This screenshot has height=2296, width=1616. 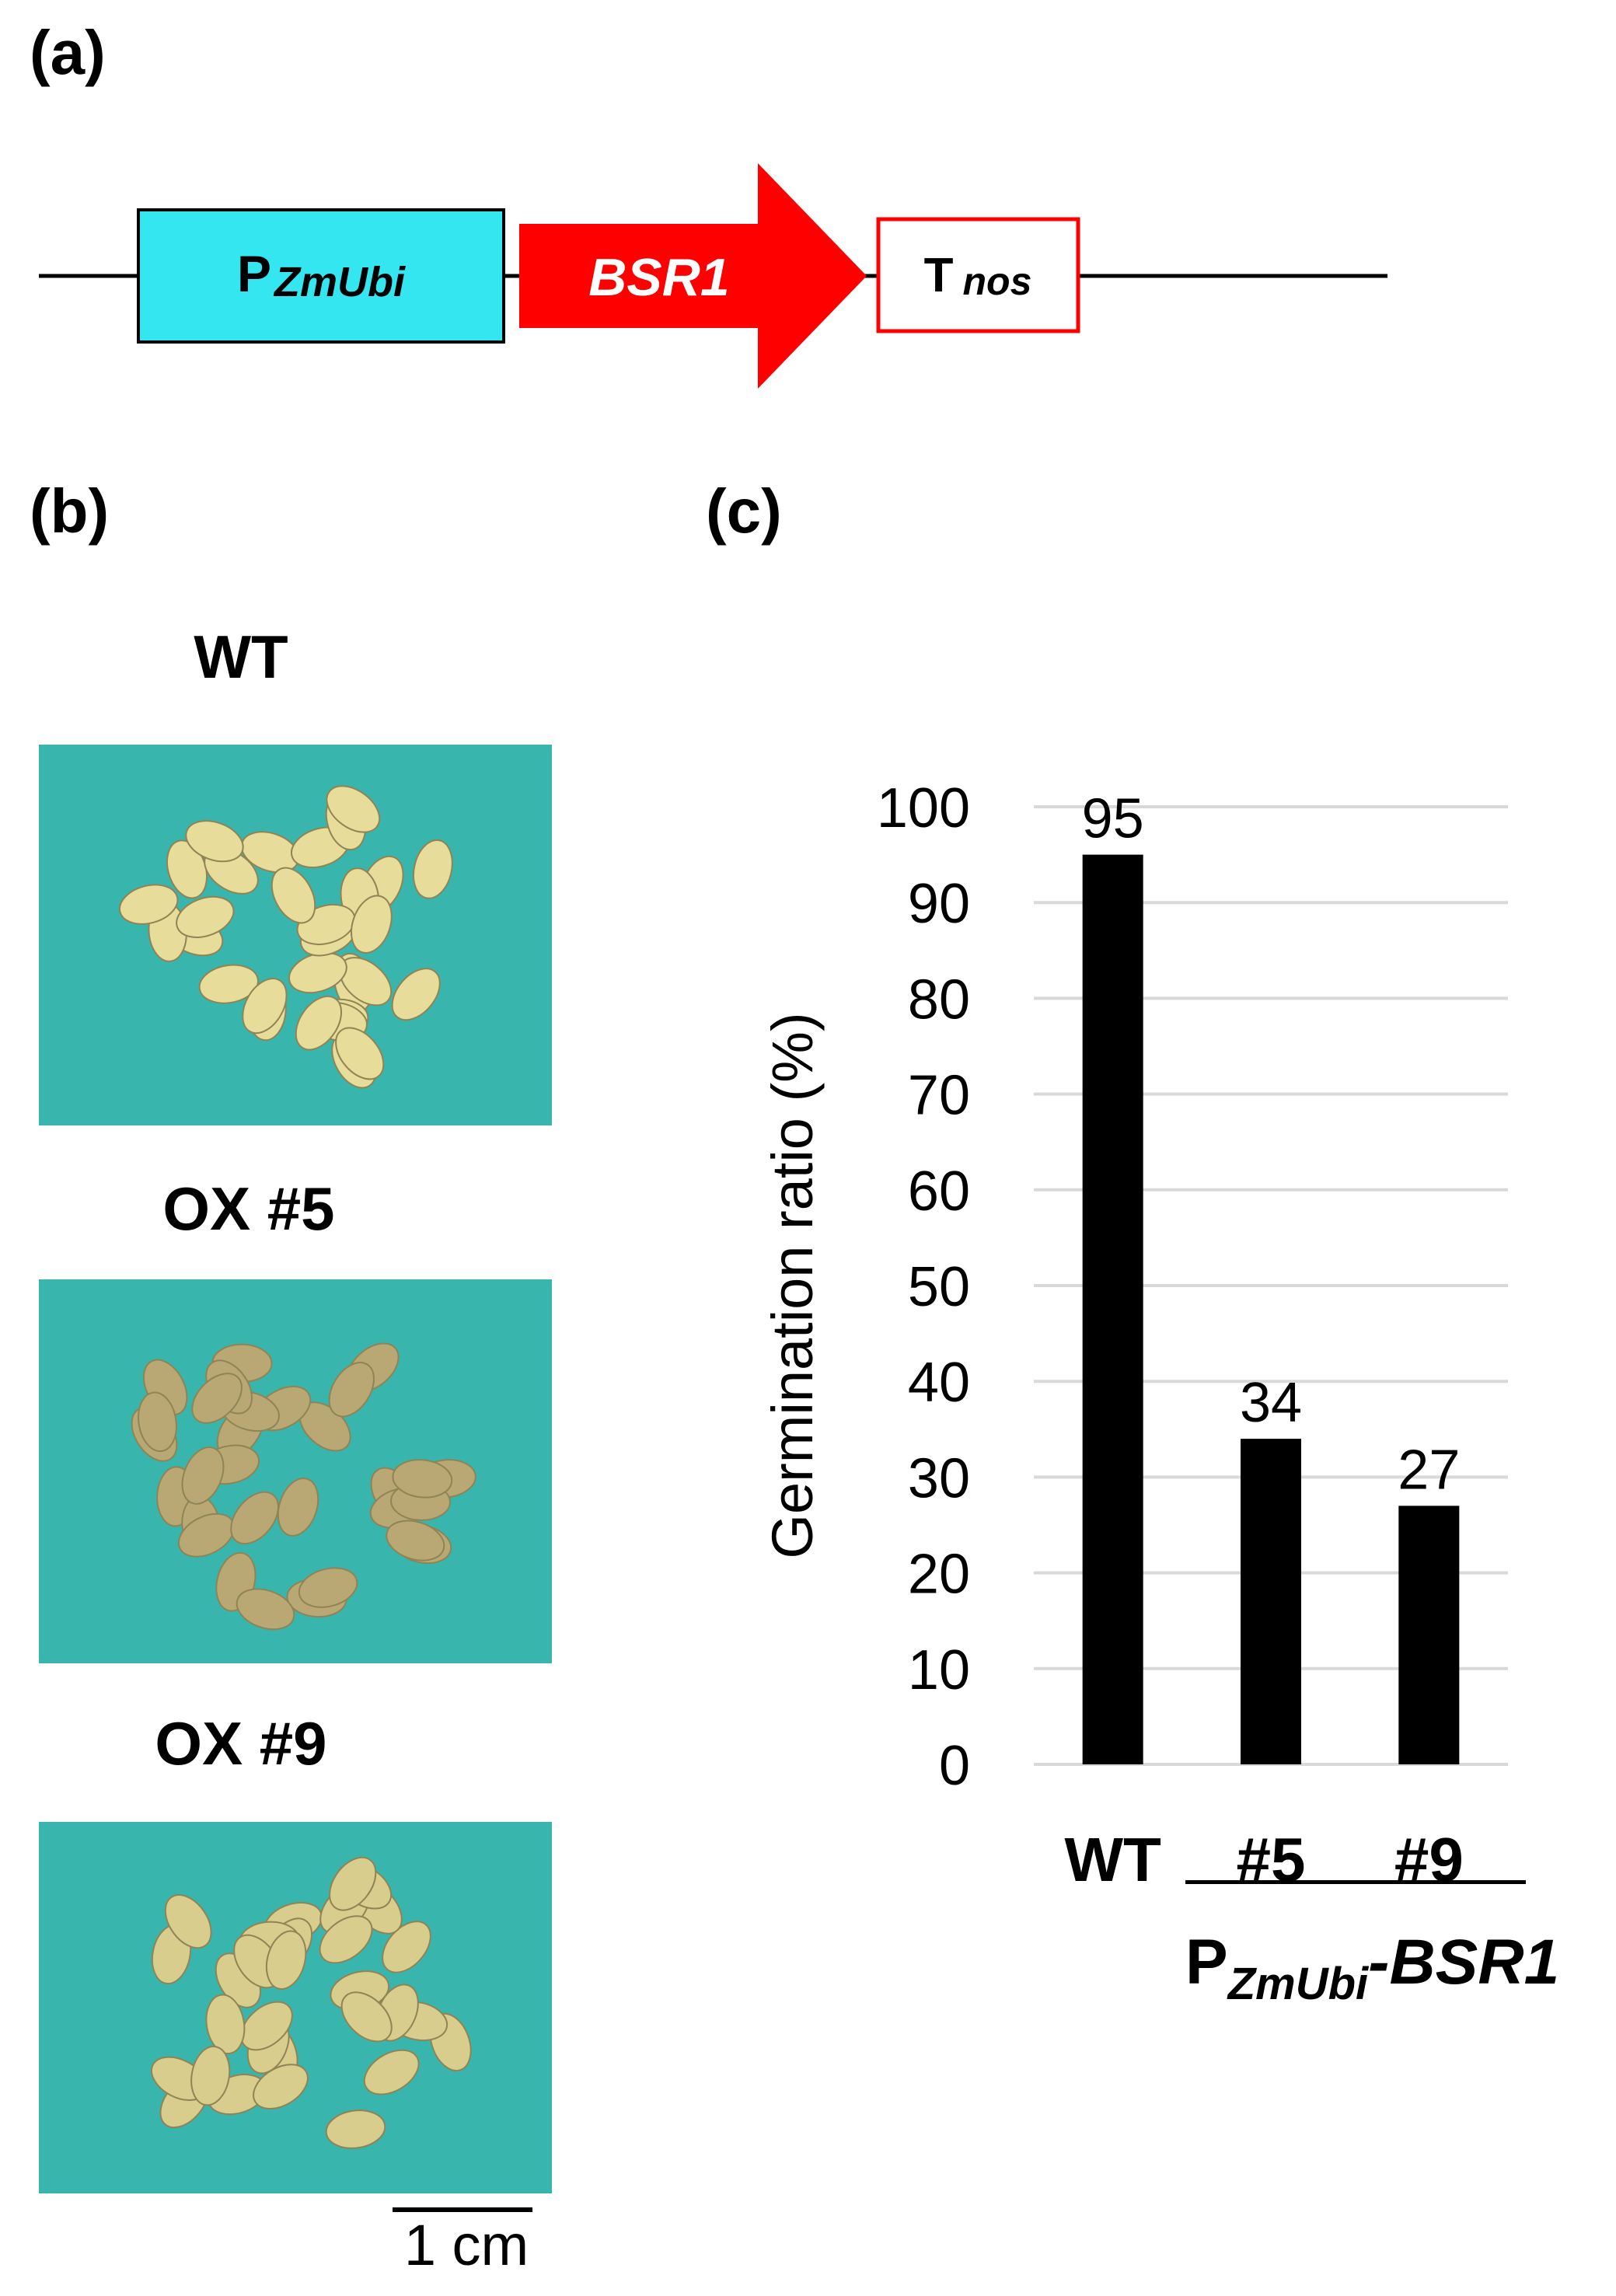 I want to click on y-tick-label: 10, so click(x=939, y=1670).